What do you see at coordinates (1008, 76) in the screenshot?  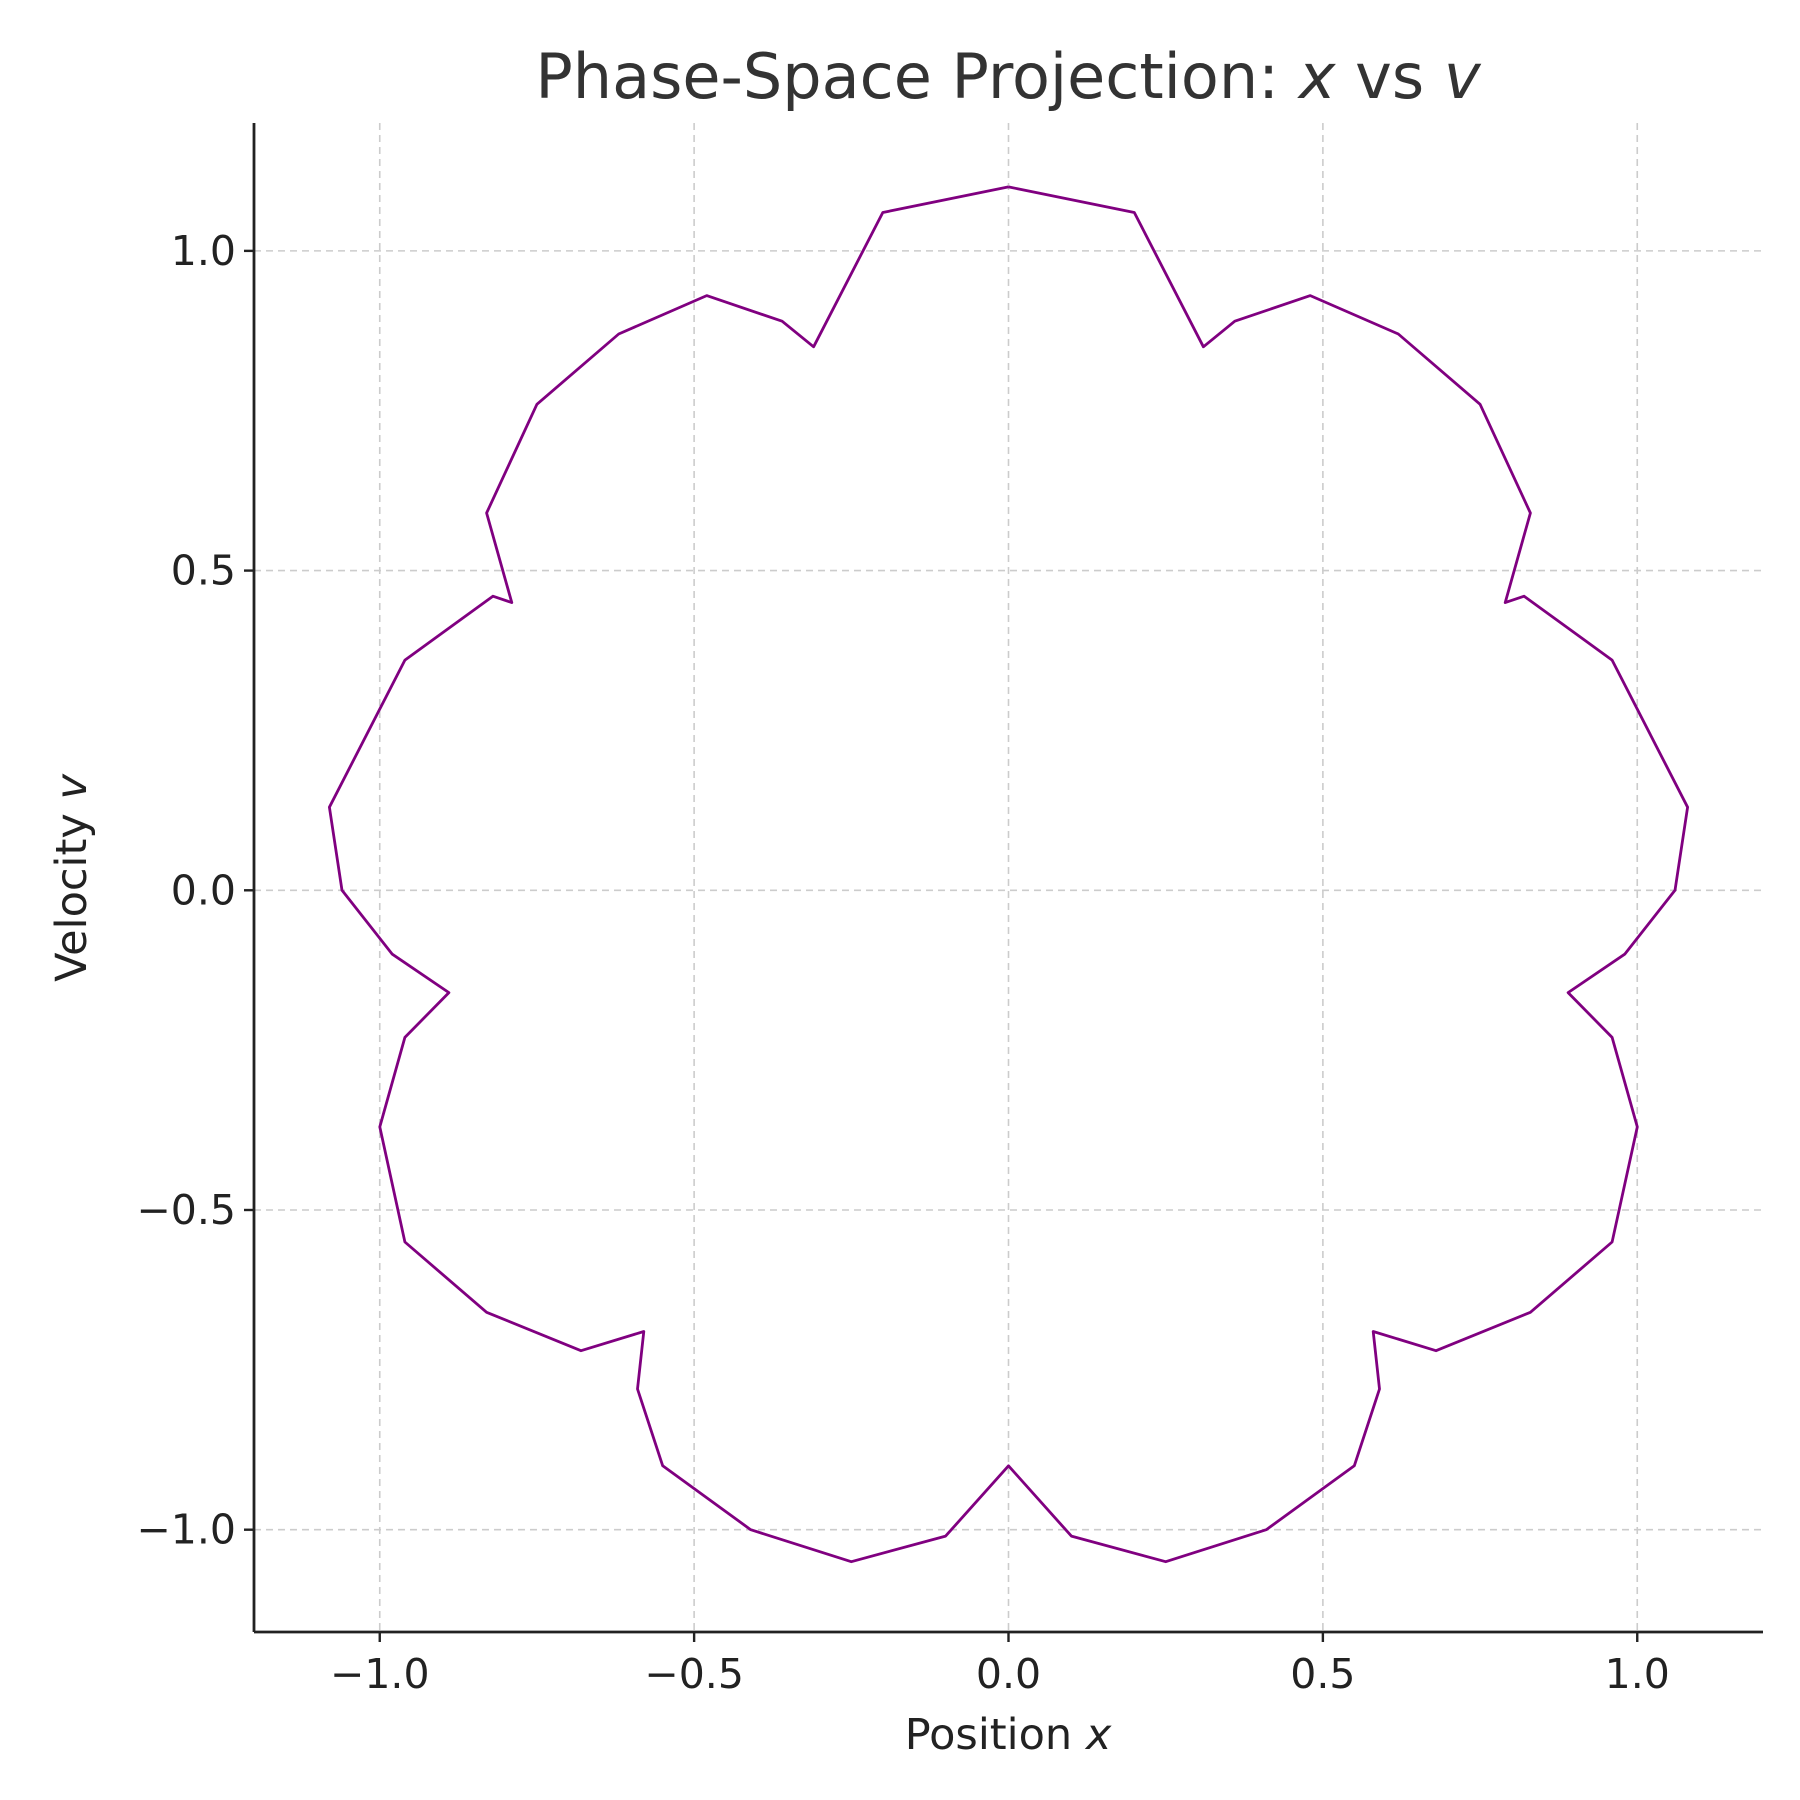 I see `chart-title: Phase-Space Projection: x vs v` at bounding box center [1008, 76].